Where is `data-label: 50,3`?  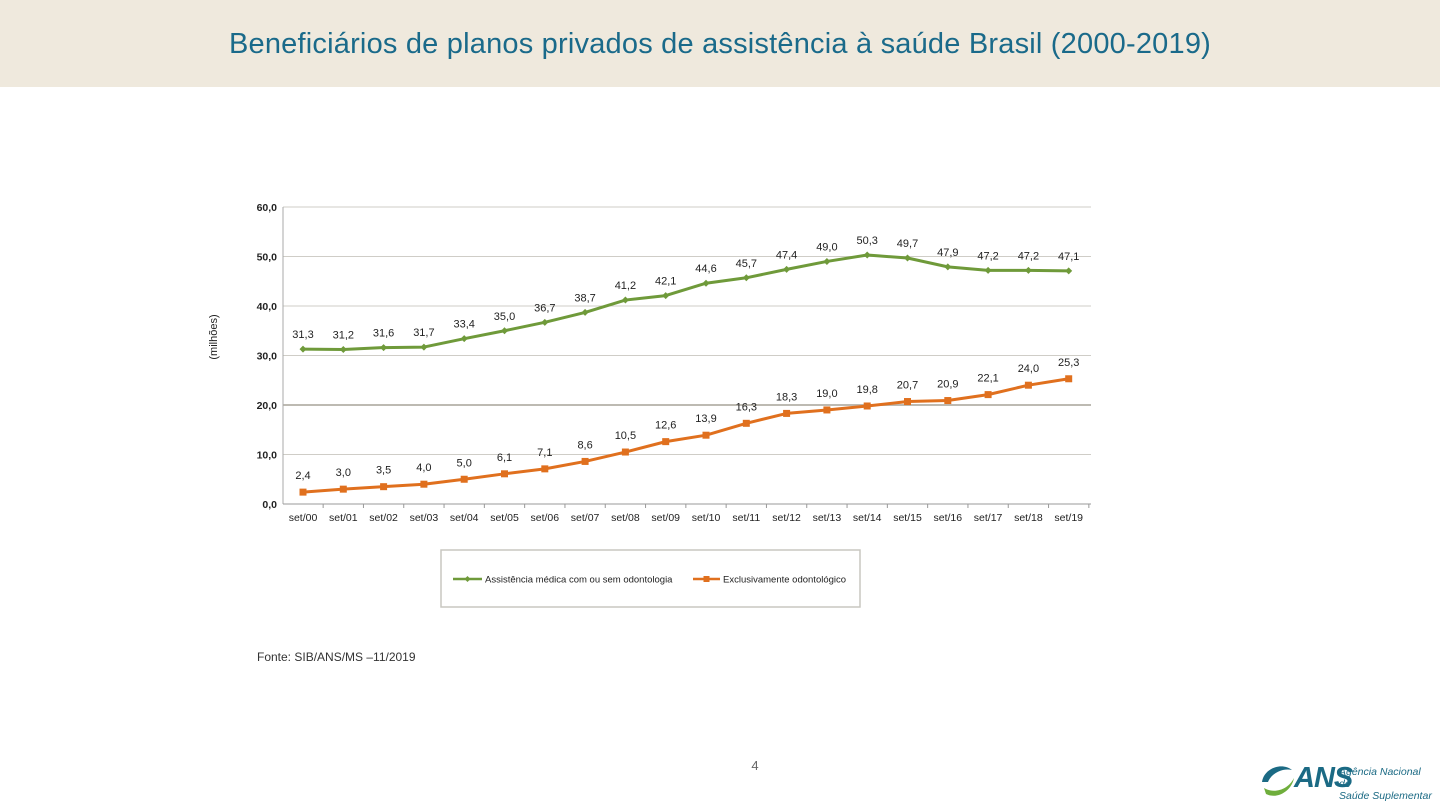
data-label: 50,3 is located at coordinates (866, 241).